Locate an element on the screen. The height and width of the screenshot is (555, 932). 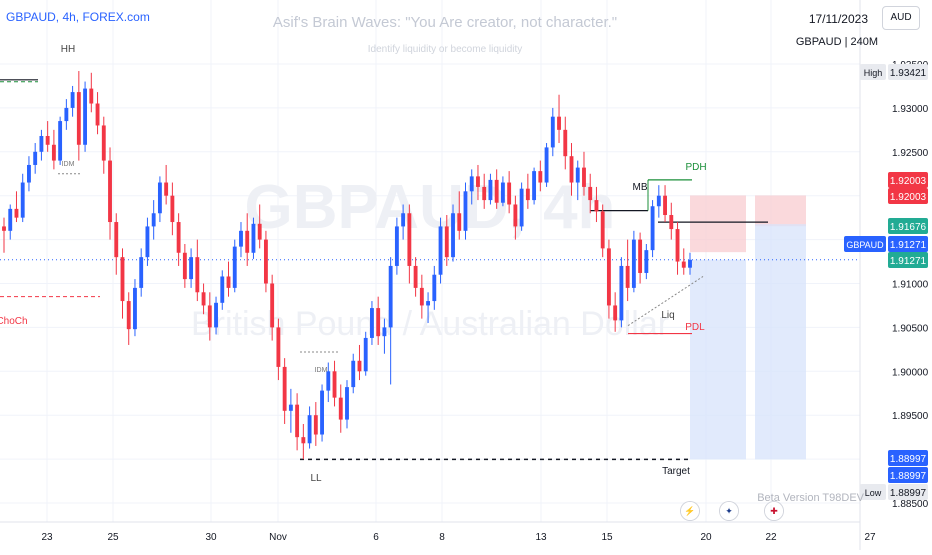
uk-flag-icon: ✚ is located at coordinates (774, 511).